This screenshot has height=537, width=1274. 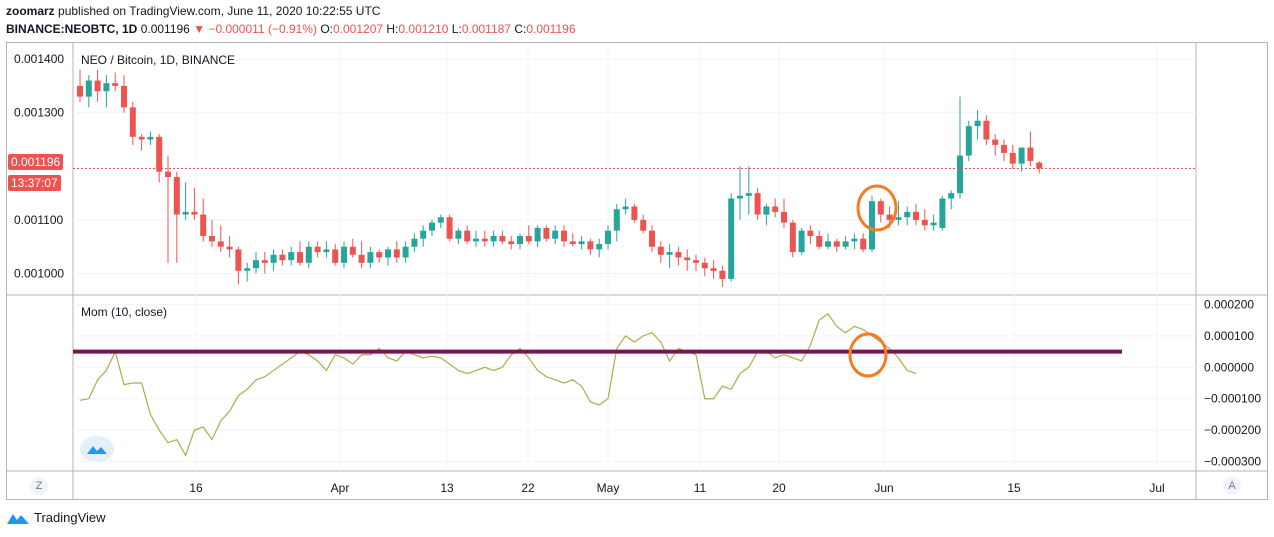 What do you see at coordinates (30, 11) in the screenshot?
I see `publisher-name: zoomarz` at bounding box center [30, 11].